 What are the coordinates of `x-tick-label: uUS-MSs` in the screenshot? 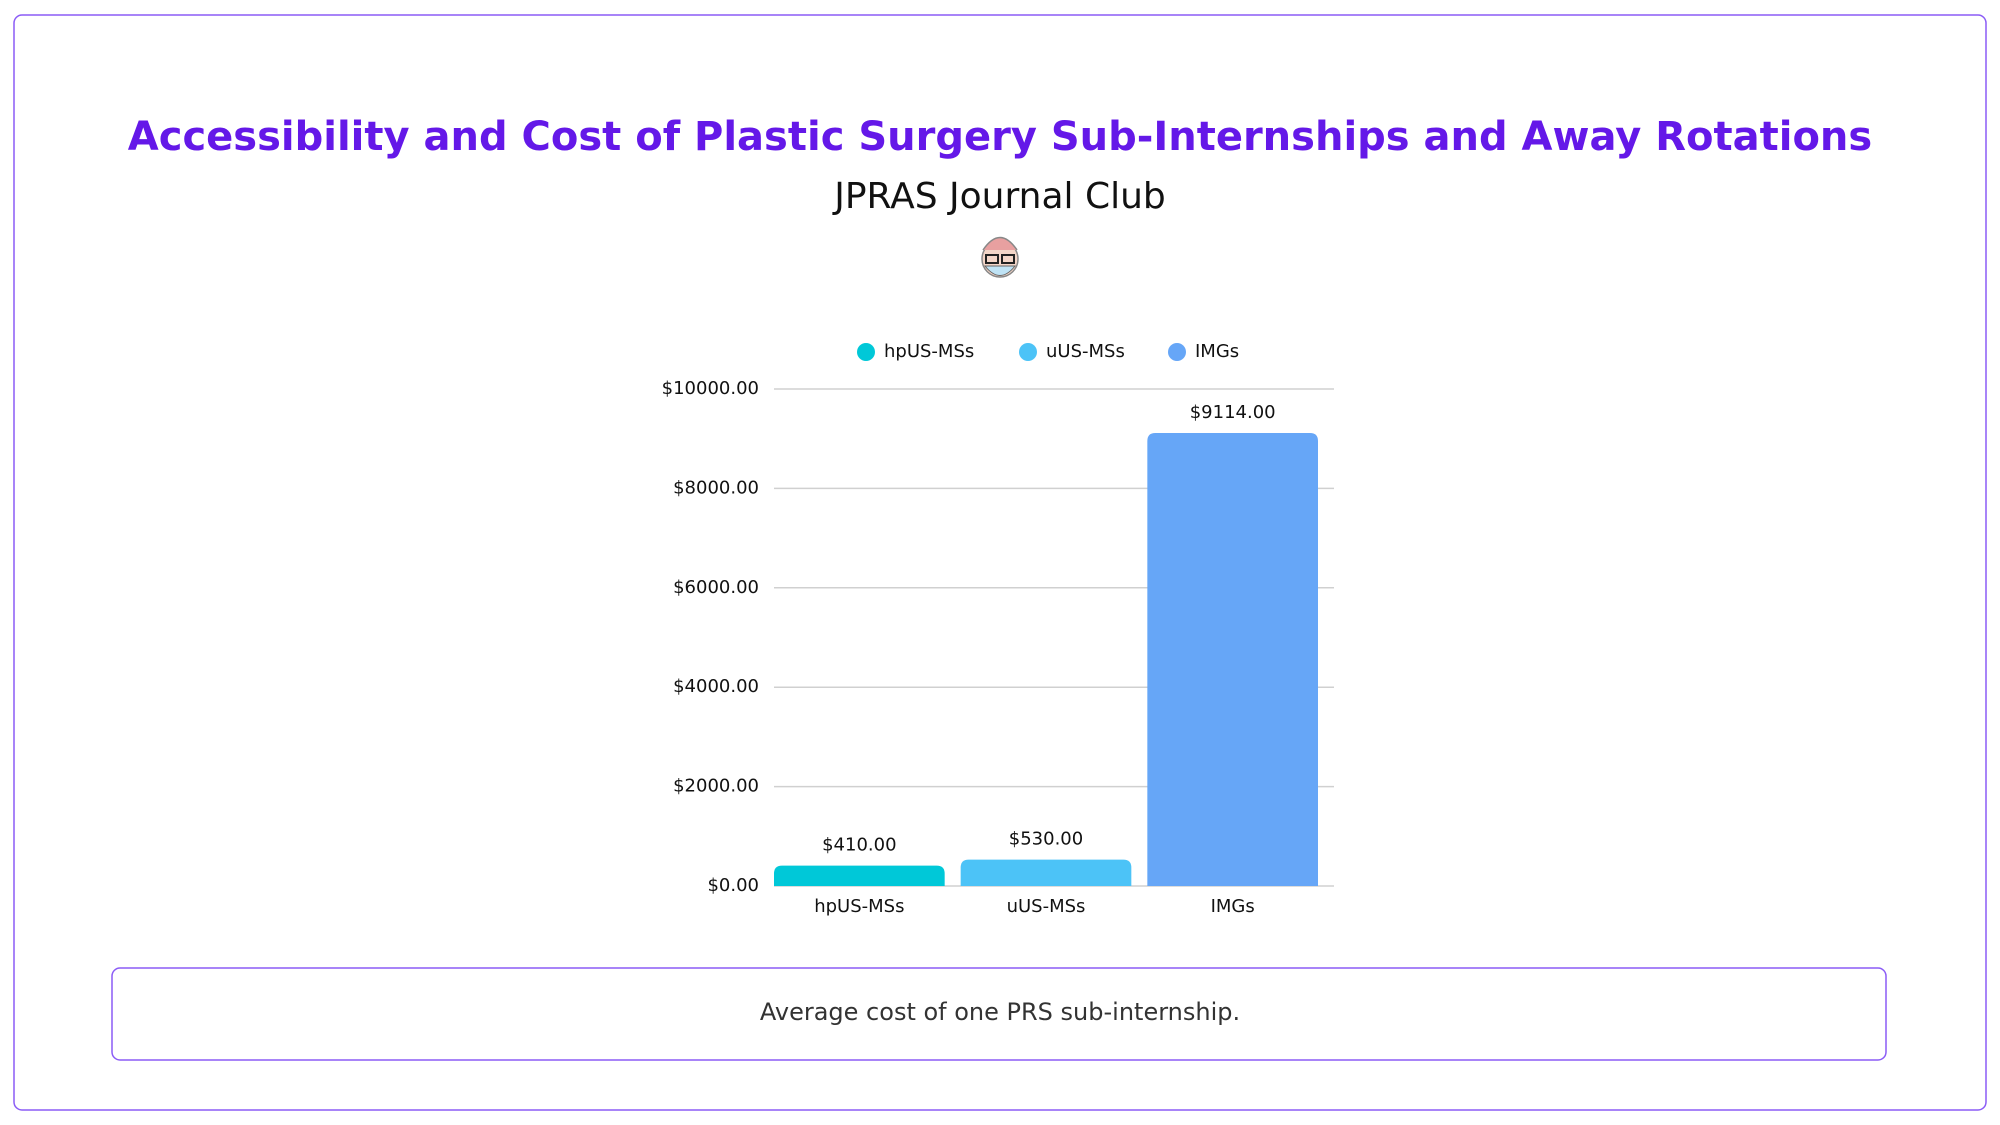 It's located at (1046, 906).